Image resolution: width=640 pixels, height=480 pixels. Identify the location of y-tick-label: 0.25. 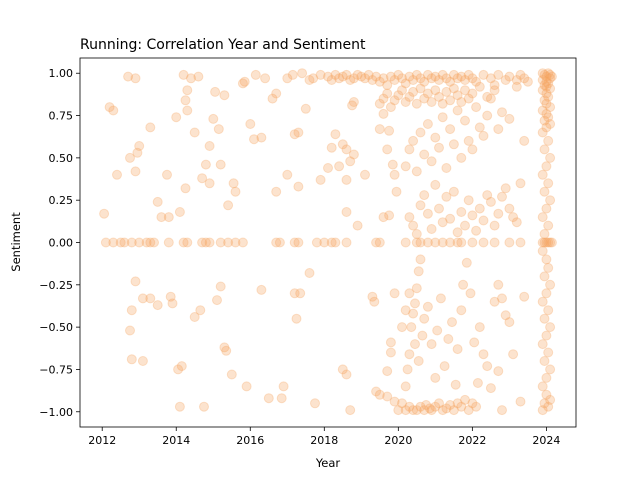
(61, 200).